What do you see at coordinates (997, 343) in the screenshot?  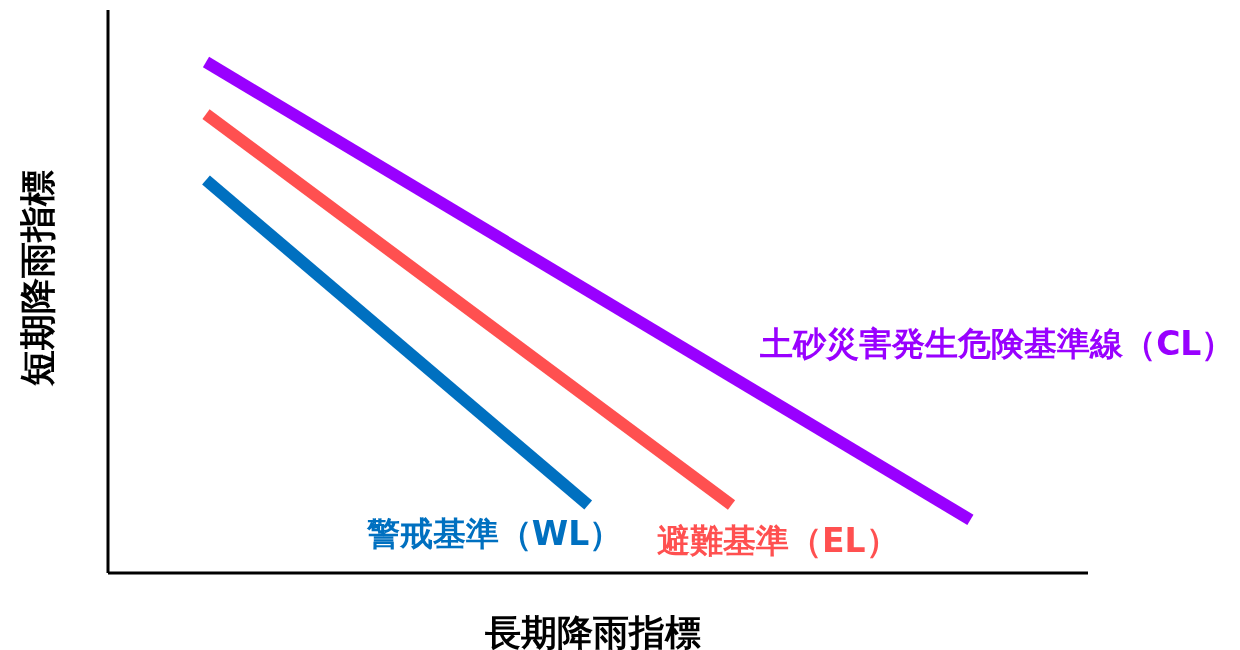 I see `series-label: 土砂災害発生危険基準線（CL）` at bounding box center [997, 343].